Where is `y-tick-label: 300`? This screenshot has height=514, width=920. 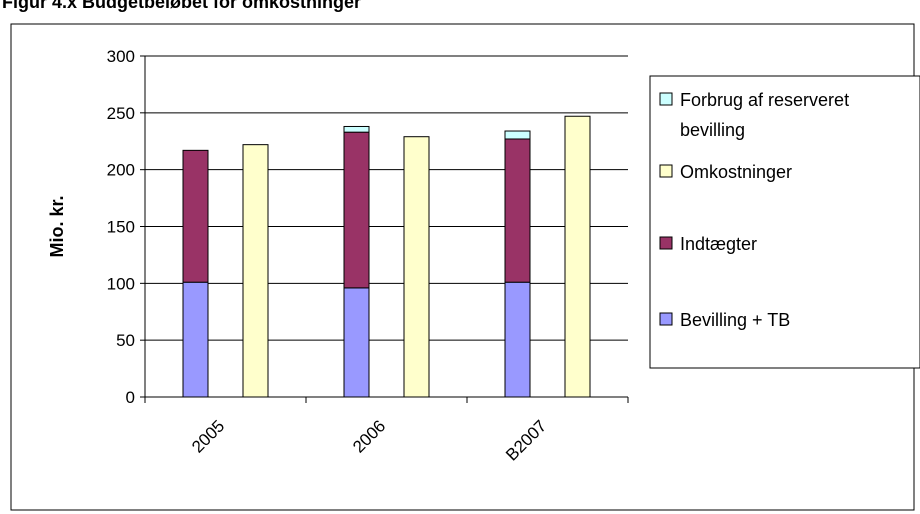 y-tick-label: 300 is located at coordinates (121, 56).